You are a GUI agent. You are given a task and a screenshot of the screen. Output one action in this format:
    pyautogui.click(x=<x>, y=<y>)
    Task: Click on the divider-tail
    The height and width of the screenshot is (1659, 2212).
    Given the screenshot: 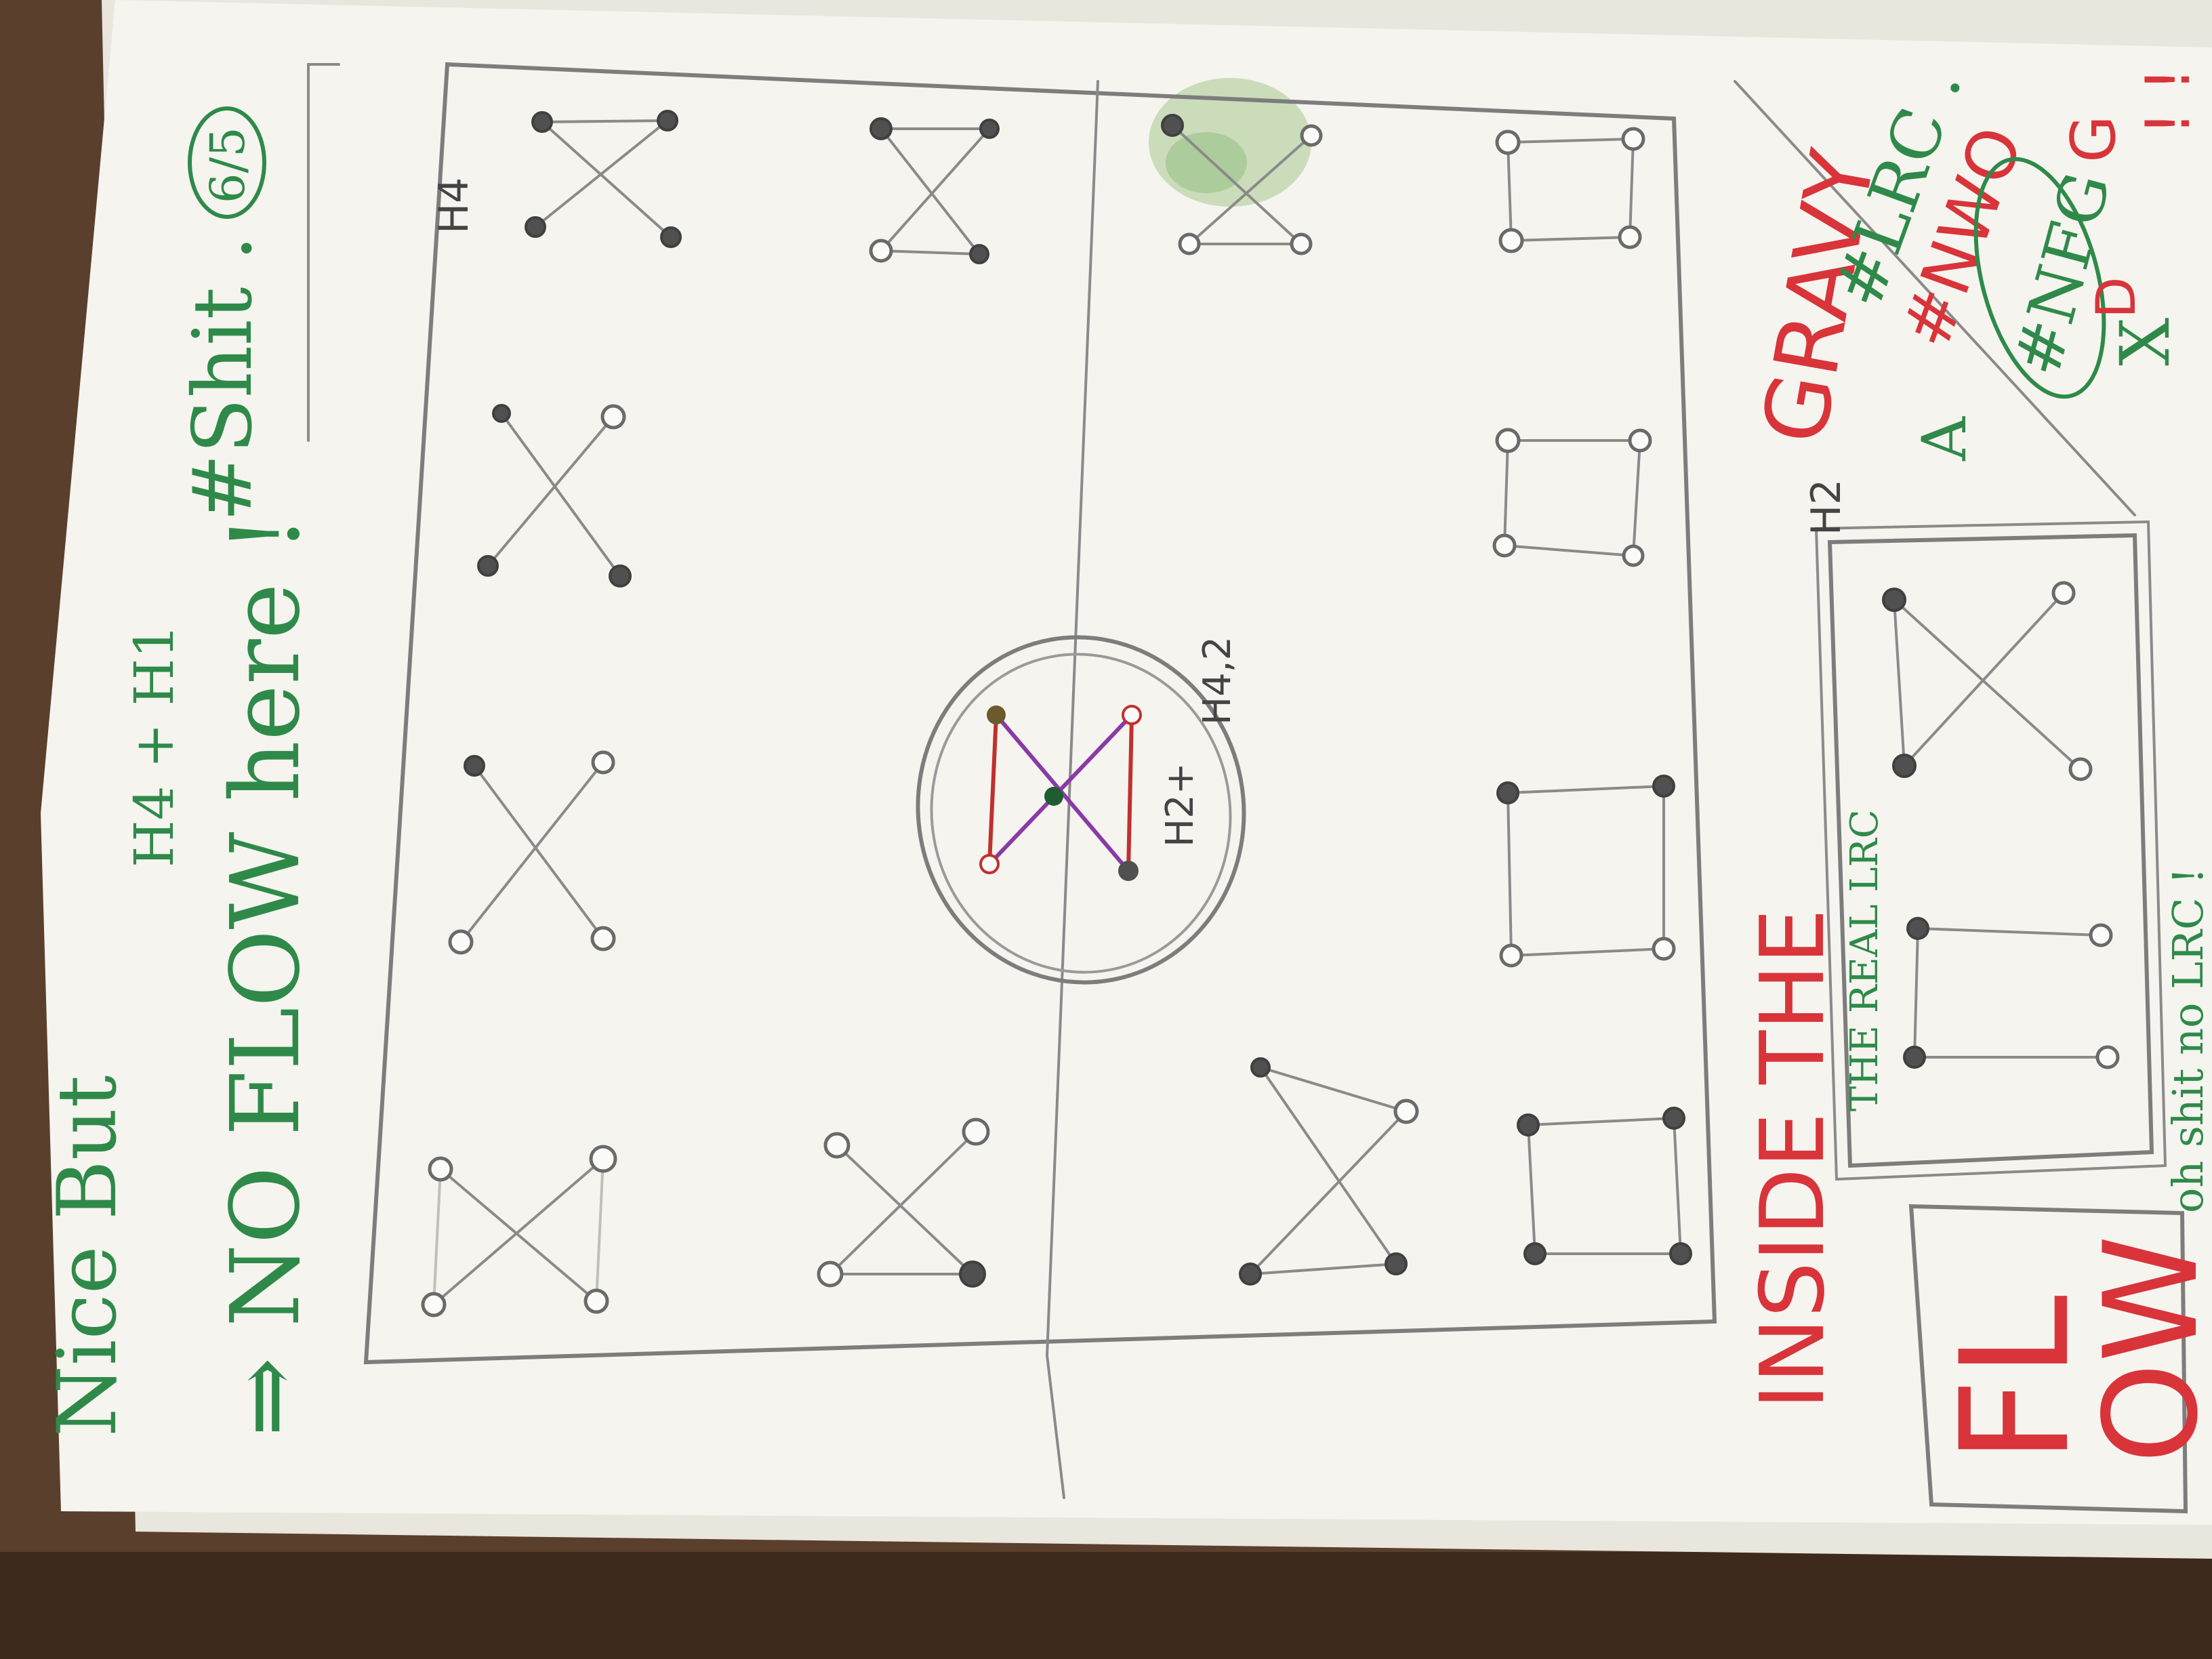 What is the action you would take?
    pyautogui.click(x=1055, y=1427)
    